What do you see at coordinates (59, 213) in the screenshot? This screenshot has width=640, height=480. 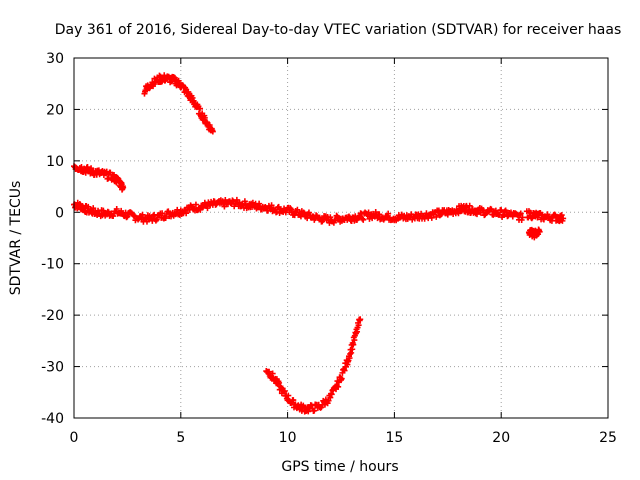 I see `y-tick-label: 0` at bounding box center [59, 213].